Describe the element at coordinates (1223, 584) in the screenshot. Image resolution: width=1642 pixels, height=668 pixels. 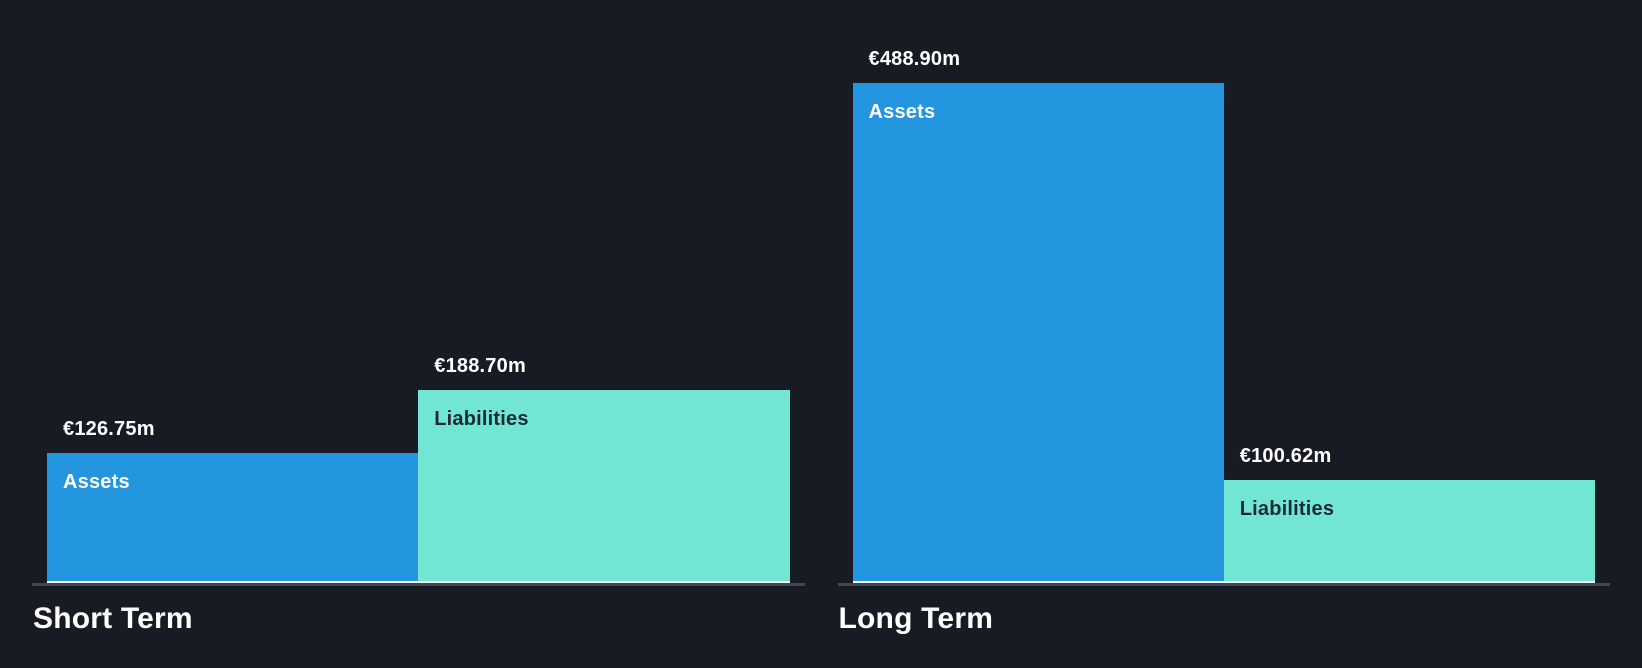
I see `long-term-baseline-axis` at that location.